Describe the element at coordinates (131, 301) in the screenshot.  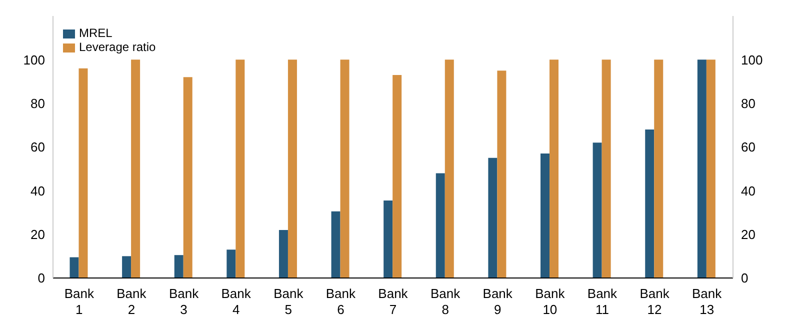
I see `x-tick-label: Bank 2` at that location.